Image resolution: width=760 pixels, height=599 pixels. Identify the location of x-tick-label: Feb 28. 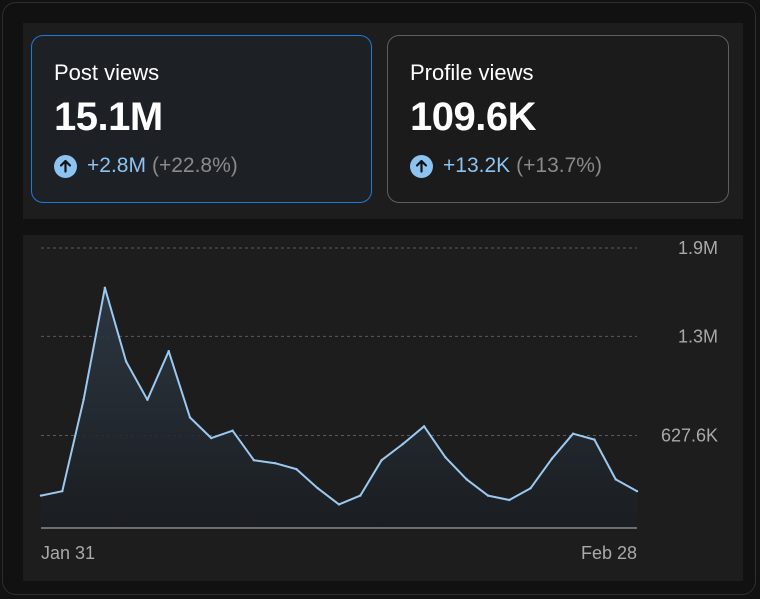
(609, 553).